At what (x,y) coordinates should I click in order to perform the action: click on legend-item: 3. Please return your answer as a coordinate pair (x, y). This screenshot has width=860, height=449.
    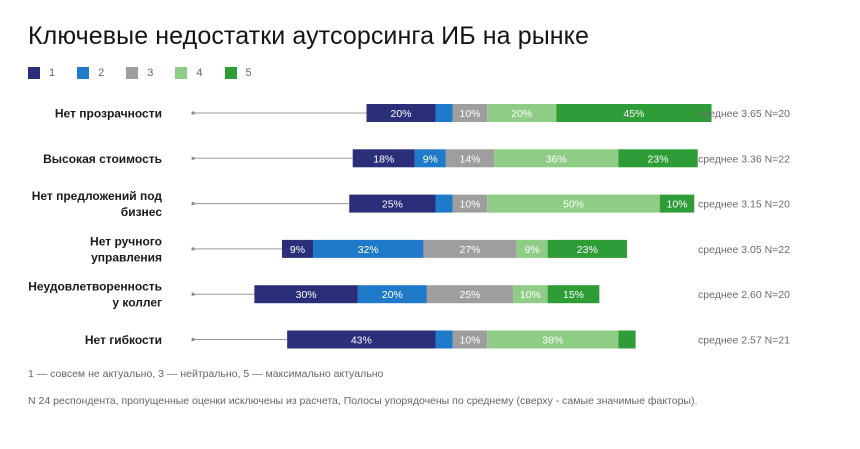
    Looking at the image, I should click on (139, 73).